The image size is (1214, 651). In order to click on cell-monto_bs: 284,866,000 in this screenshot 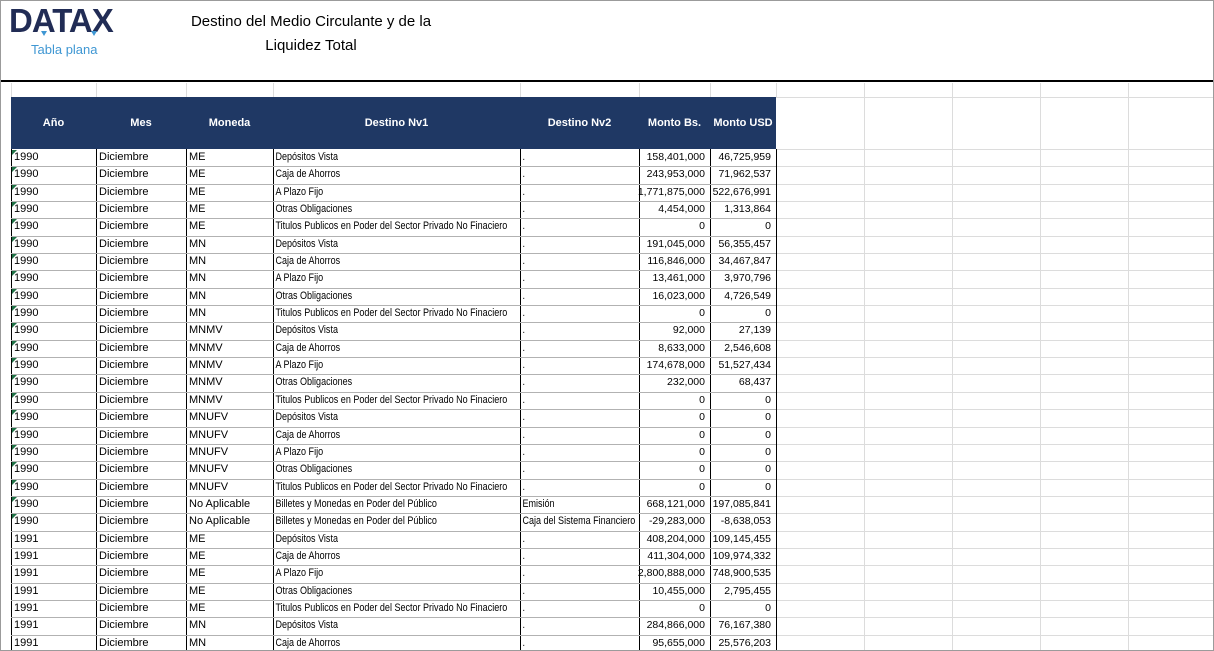, I will do `click(675, 625)`.